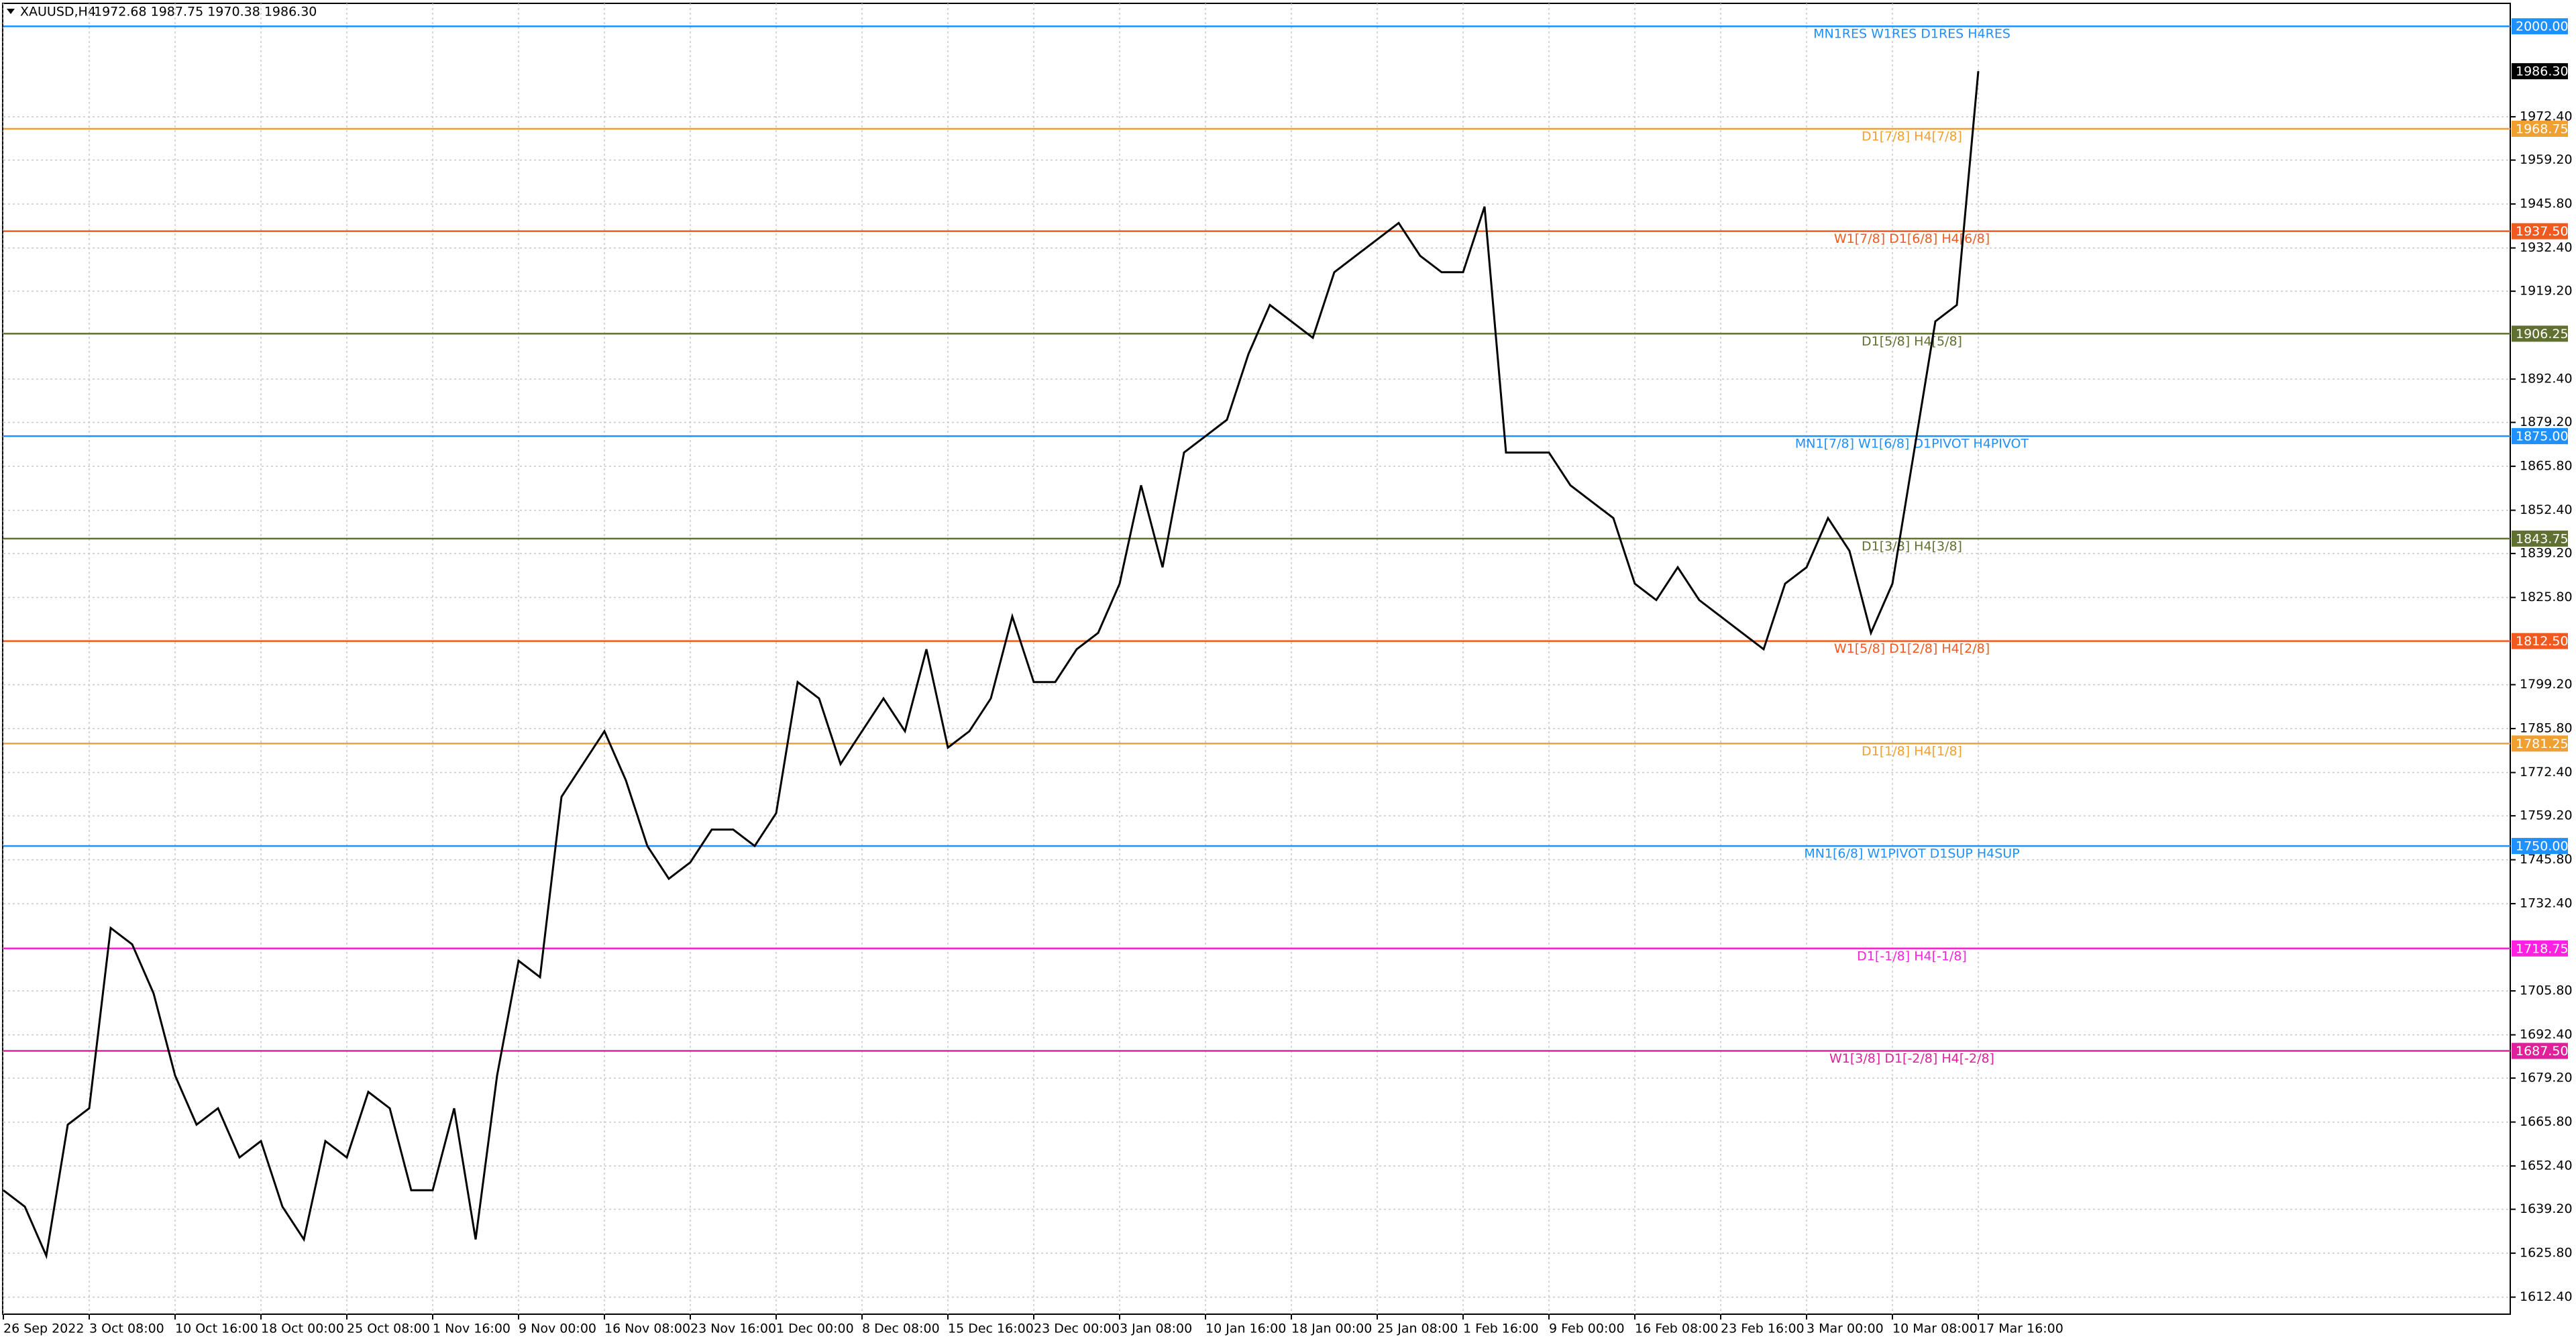  I want to click on y-tick-label: 1665.80, so click(2546, 1121).